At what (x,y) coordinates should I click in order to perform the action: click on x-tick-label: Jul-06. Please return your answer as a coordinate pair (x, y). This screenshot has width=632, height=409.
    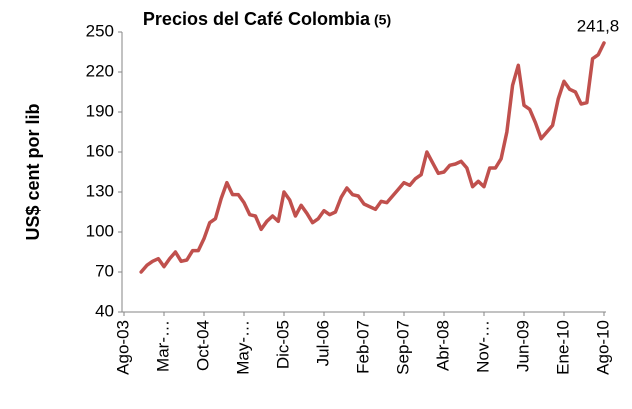
    Looking at the image, I should click on (322, 343).